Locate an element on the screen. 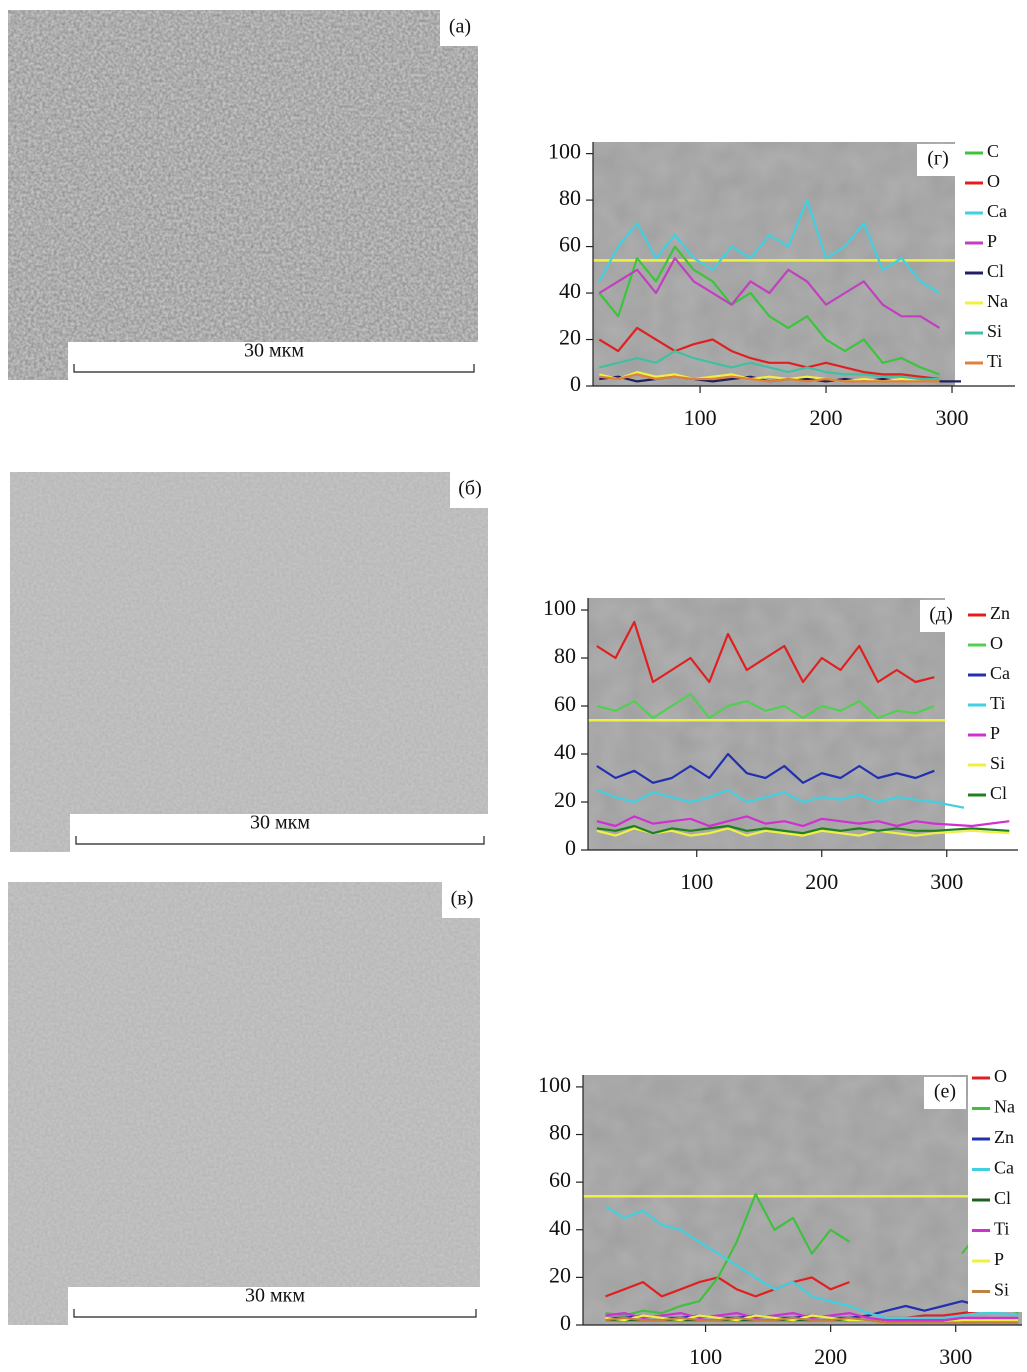 This screenshot has height=1372, width=1027. panel-label: (в) is located at coordinates (462, 899).